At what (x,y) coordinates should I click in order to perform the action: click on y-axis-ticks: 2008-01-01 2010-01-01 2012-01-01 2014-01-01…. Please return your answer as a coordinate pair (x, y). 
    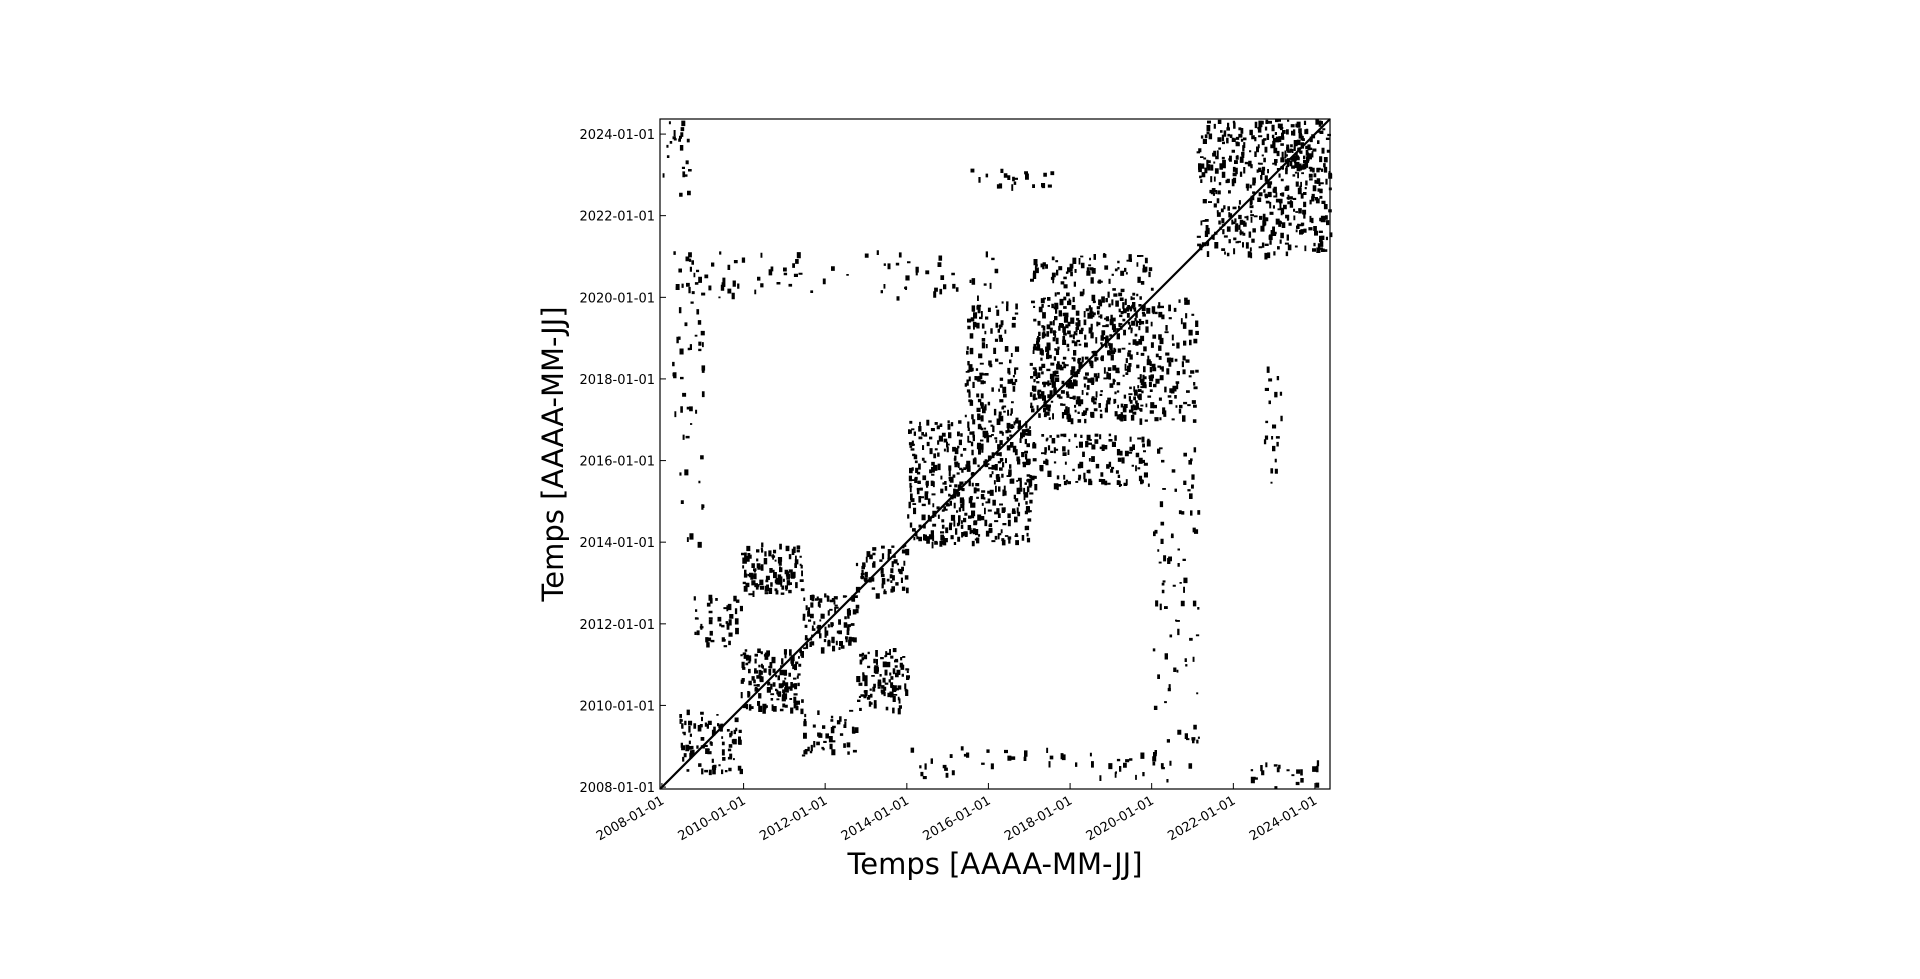
    Looking at the image, I should click on (622, 462).